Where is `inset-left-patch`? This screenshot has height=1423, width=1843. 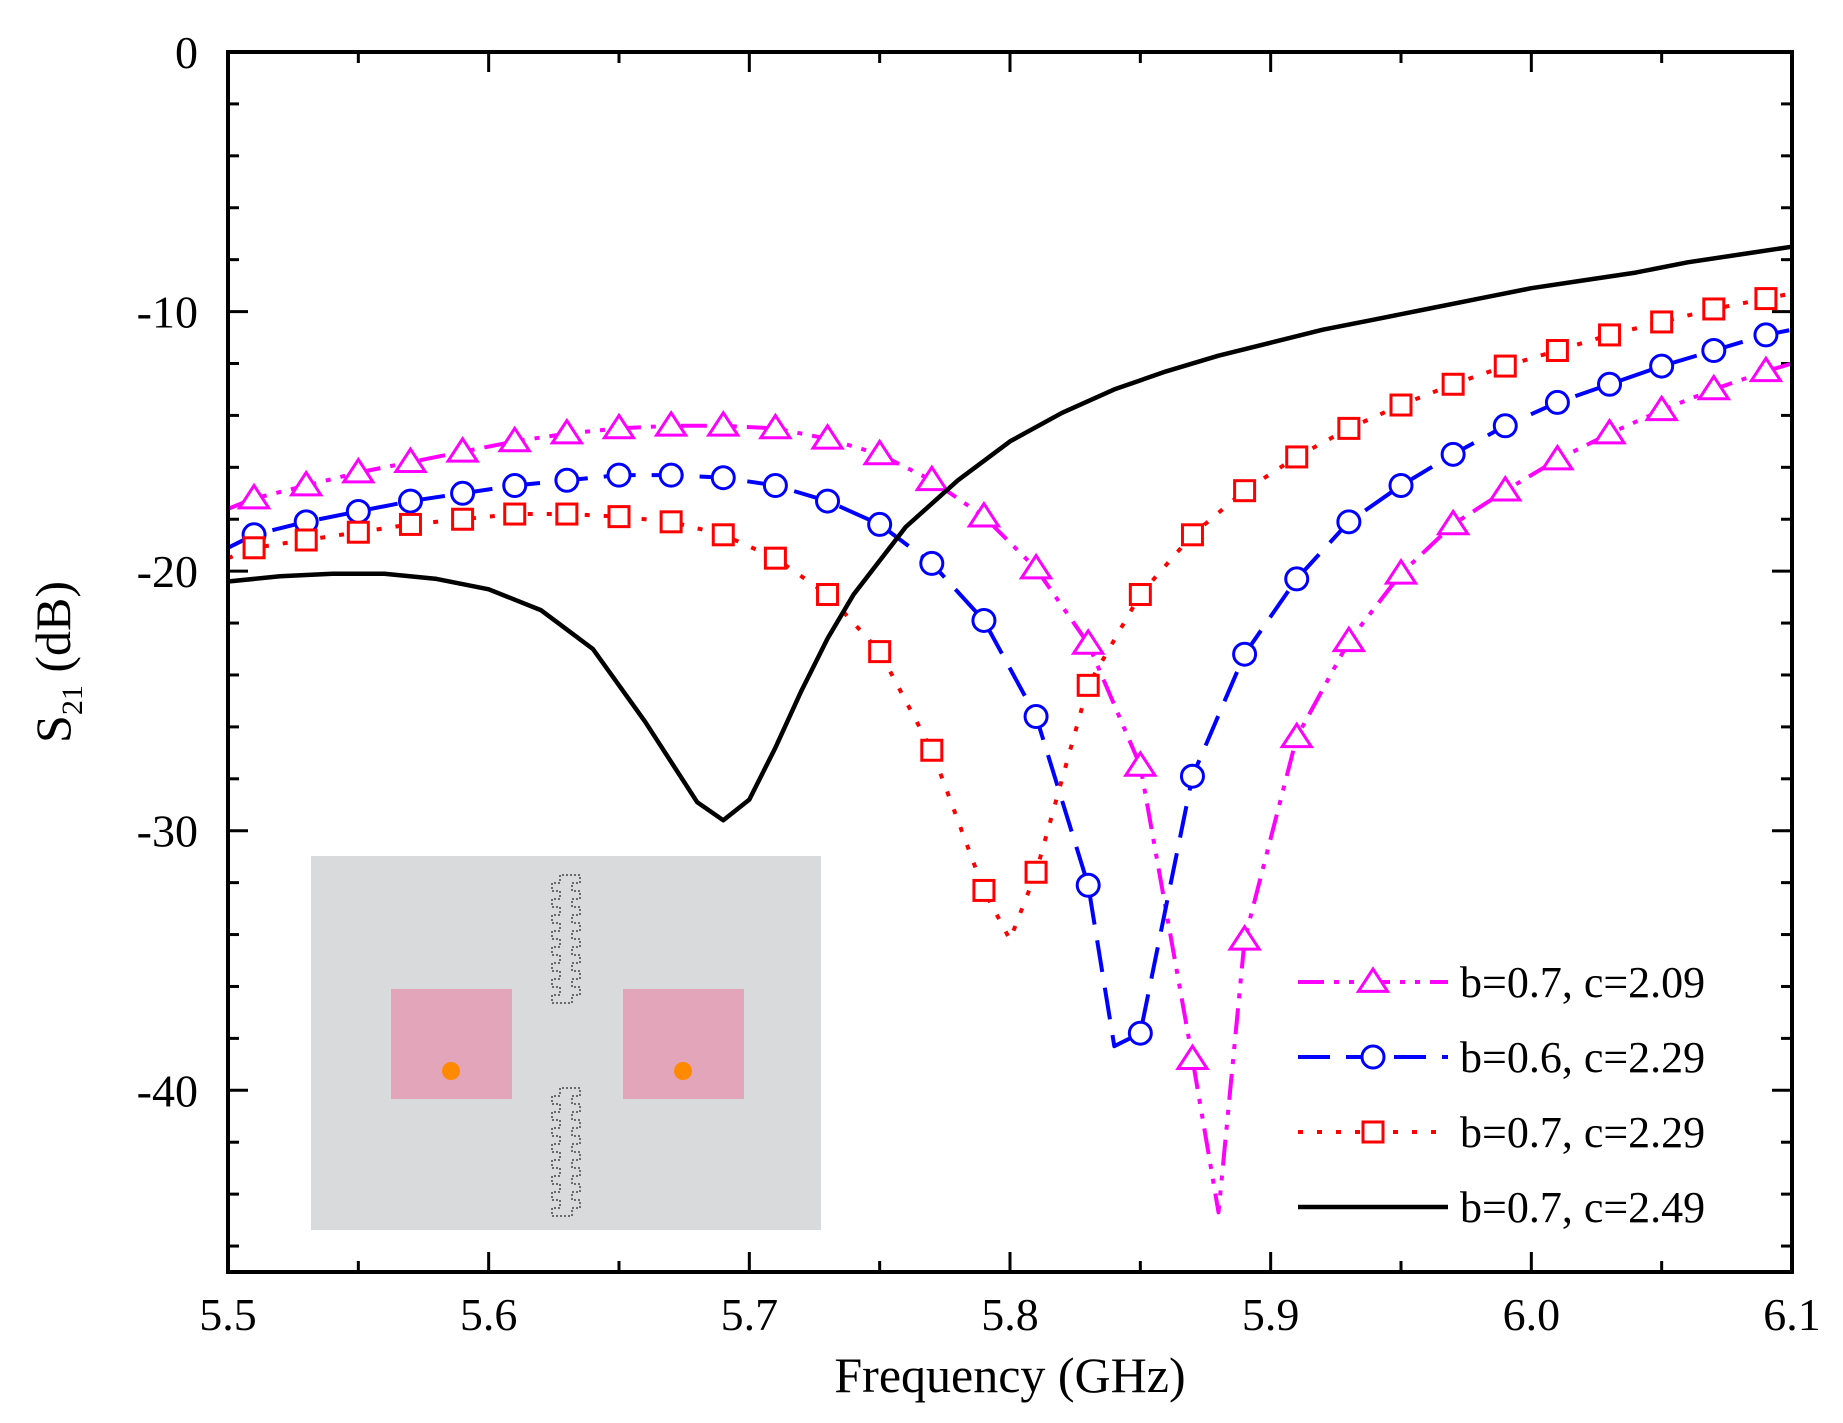 inset-left-patch is located at coordinates (451, 1044).